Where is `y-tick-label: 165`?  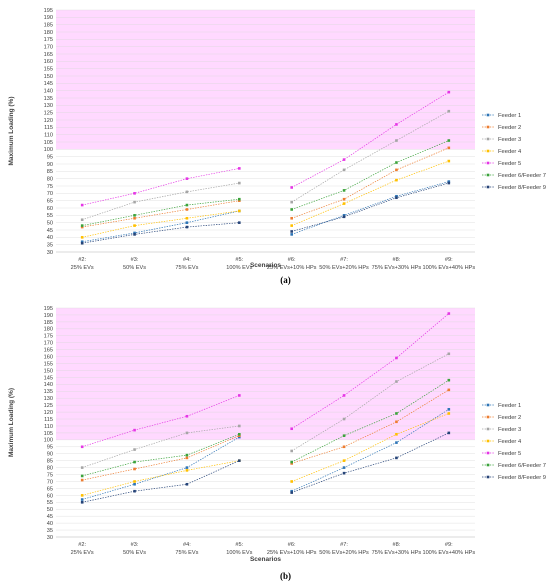
y-tick-label: 165 is located at coordinates (48, 351).